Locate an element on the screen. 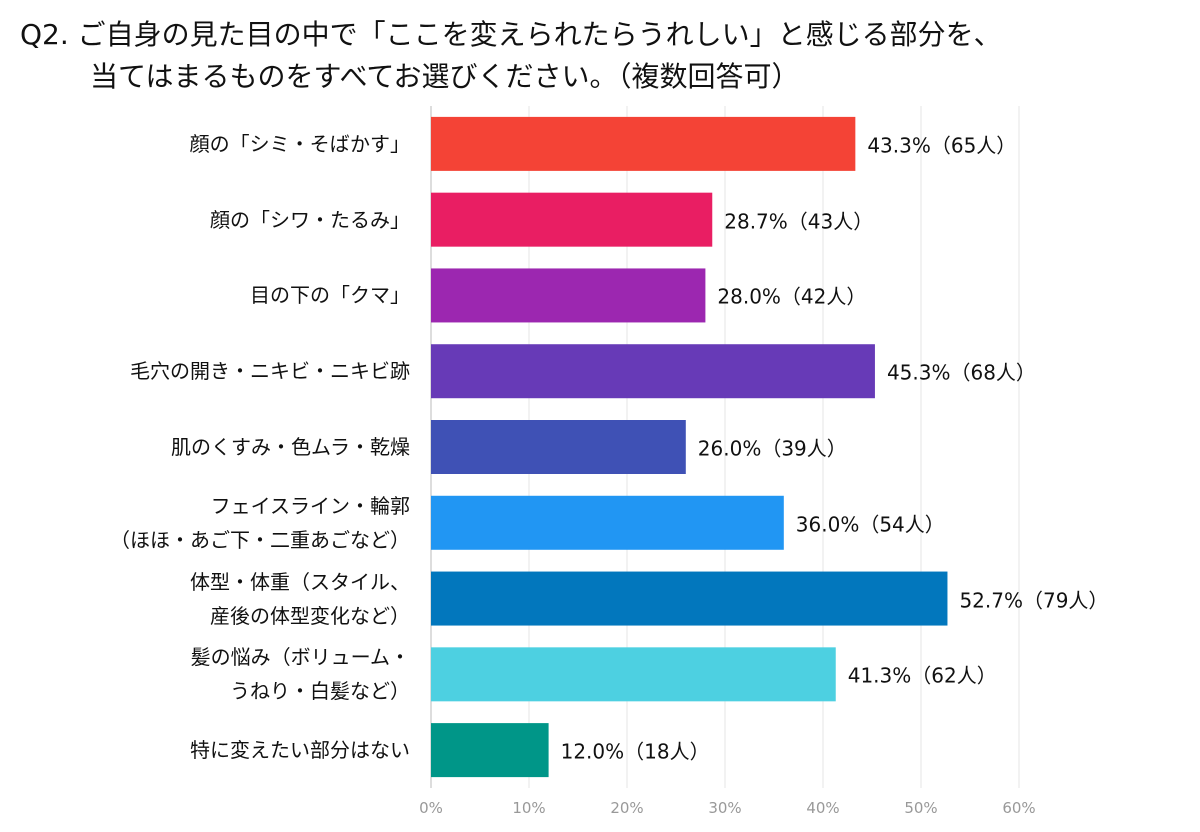 The width and height of the screenshot is (1200, 832). y-tick-label: 特に変えたい部分はない is located at coordinates (300, 750).